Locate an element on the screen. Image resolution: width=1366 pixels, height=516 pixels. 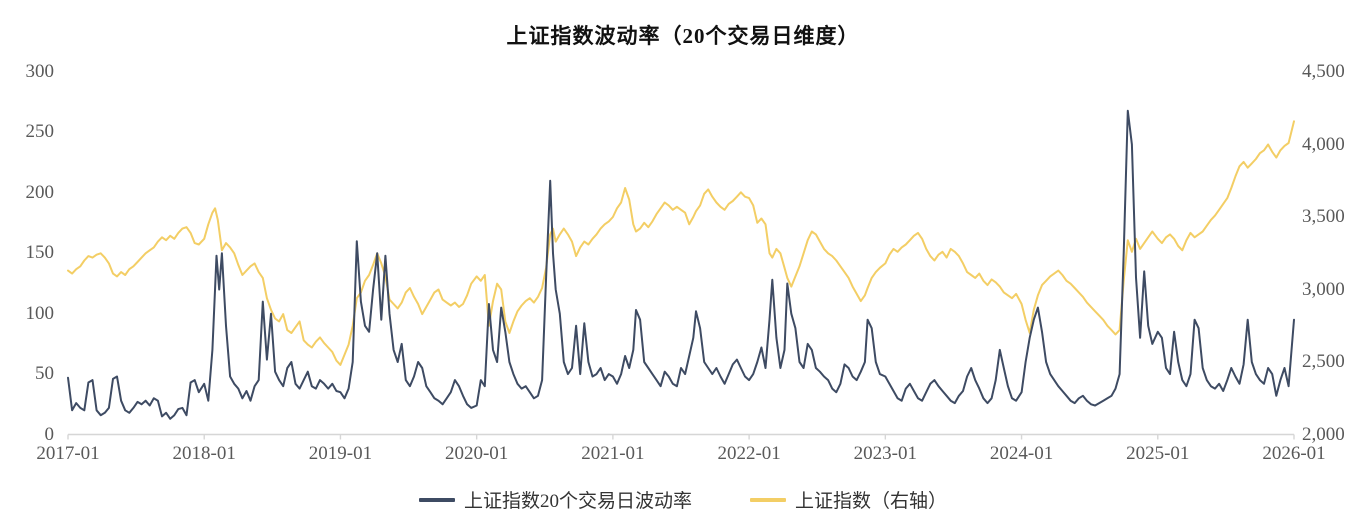
legend-label: 上证指数20个交易日波动率 is located at coordinates (577, 501).